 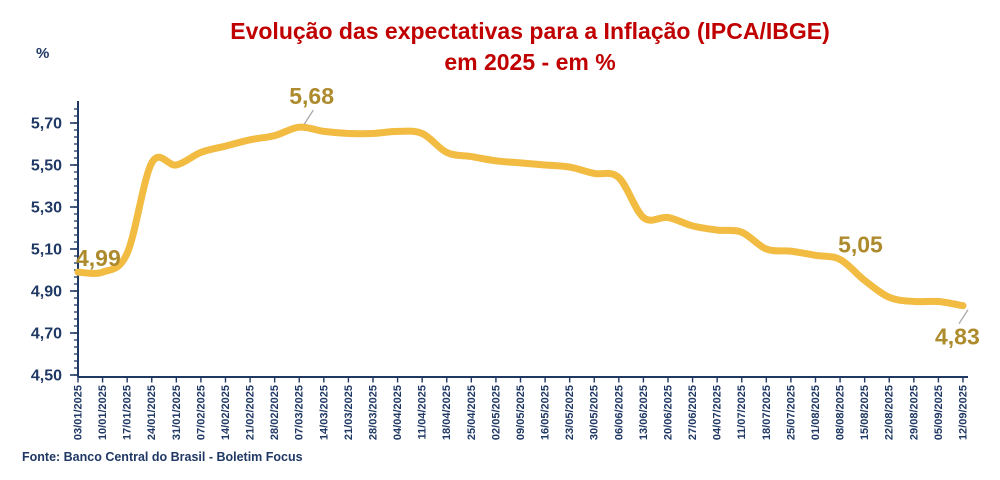 I want to click on x-tick-label: 01/08/2025, so click(x=816, y=412).